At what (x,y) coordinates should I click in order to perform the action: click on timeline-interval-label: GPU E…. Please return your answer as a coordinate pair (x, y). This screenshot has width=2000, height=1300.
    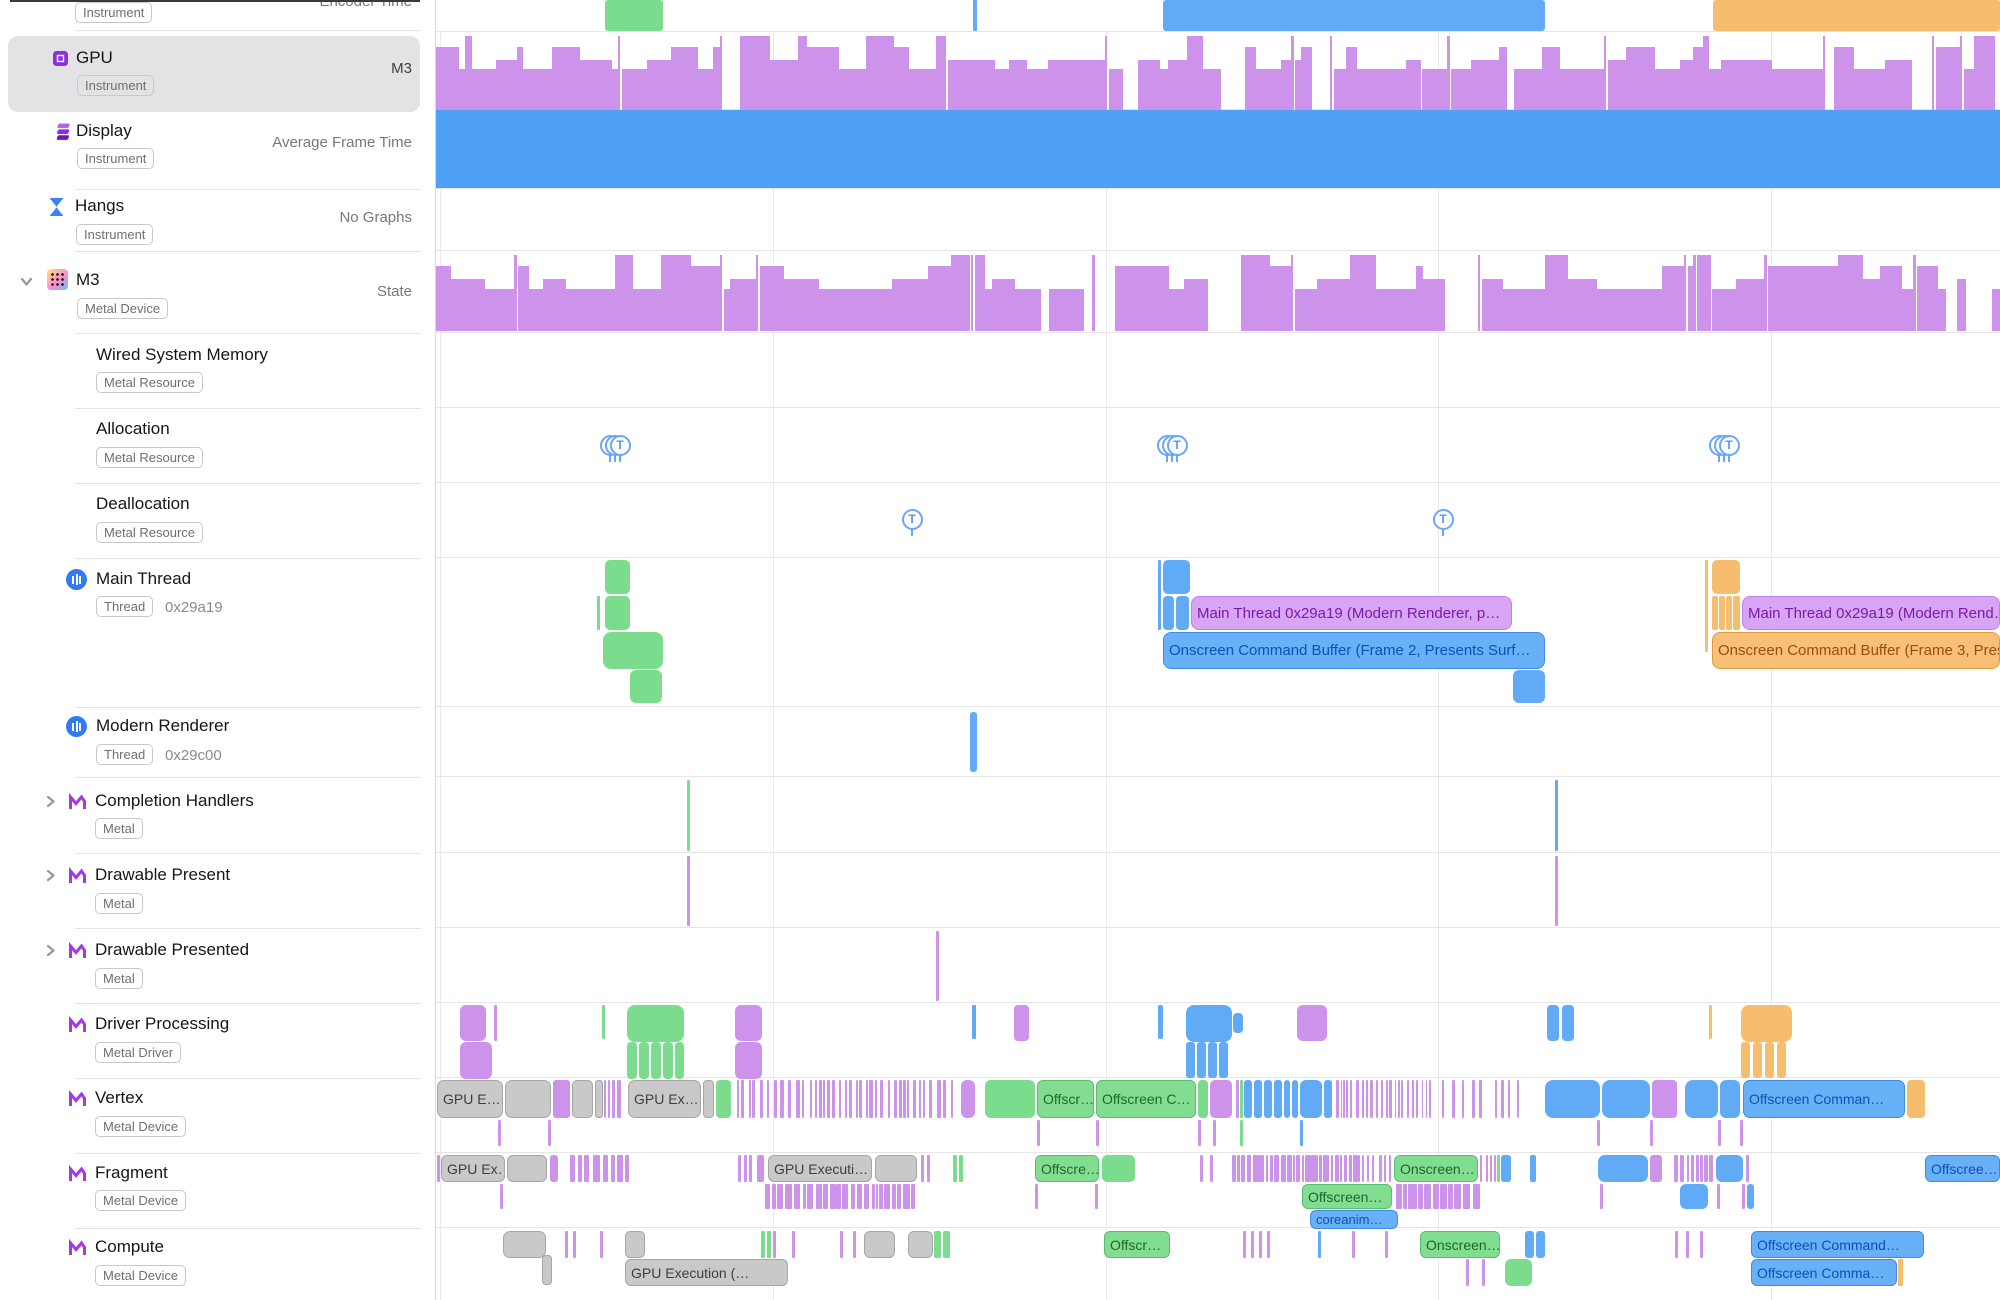
    Looking at the image, I should click on (470, 1099).